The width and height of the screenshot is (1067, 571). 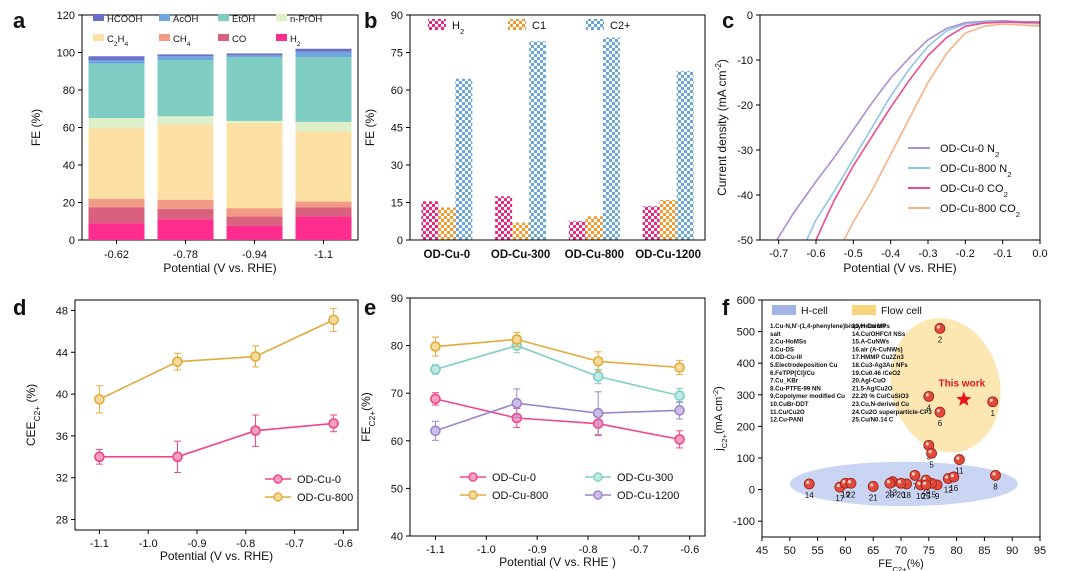 What do you see at coordinates (878, 357) in the screenshot?
I see `panel-f-reference: 17.HMMP Cu2Zn3` at bounding box center [878, 357].